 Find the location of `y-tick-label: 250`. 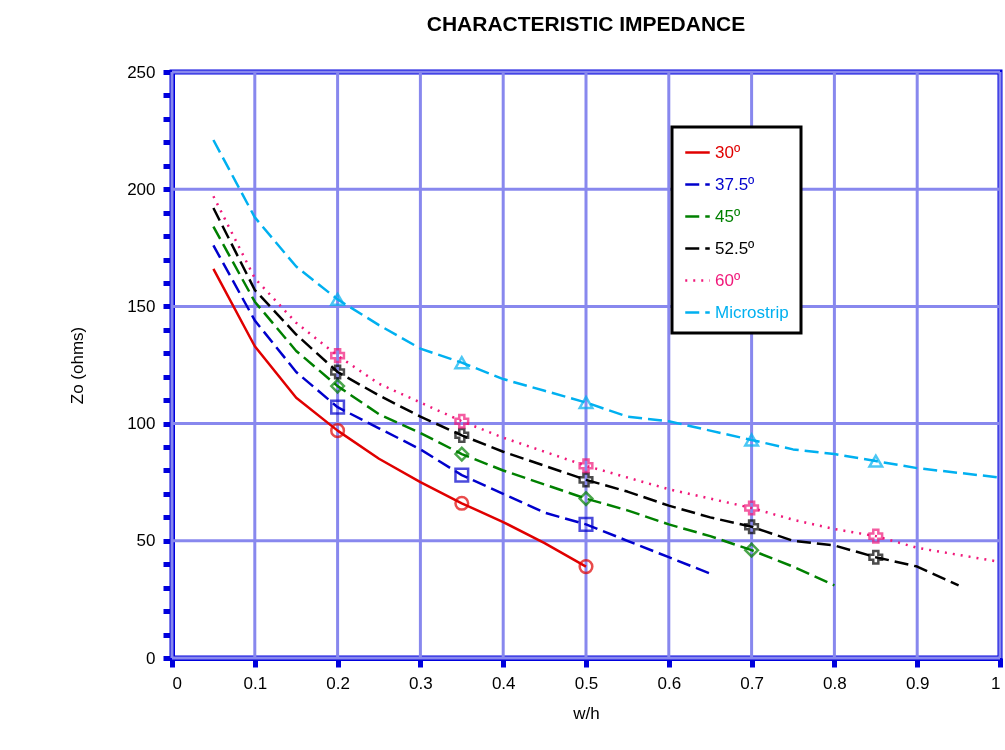

y-tick-label: 250 is located at coordinates (141, 72).